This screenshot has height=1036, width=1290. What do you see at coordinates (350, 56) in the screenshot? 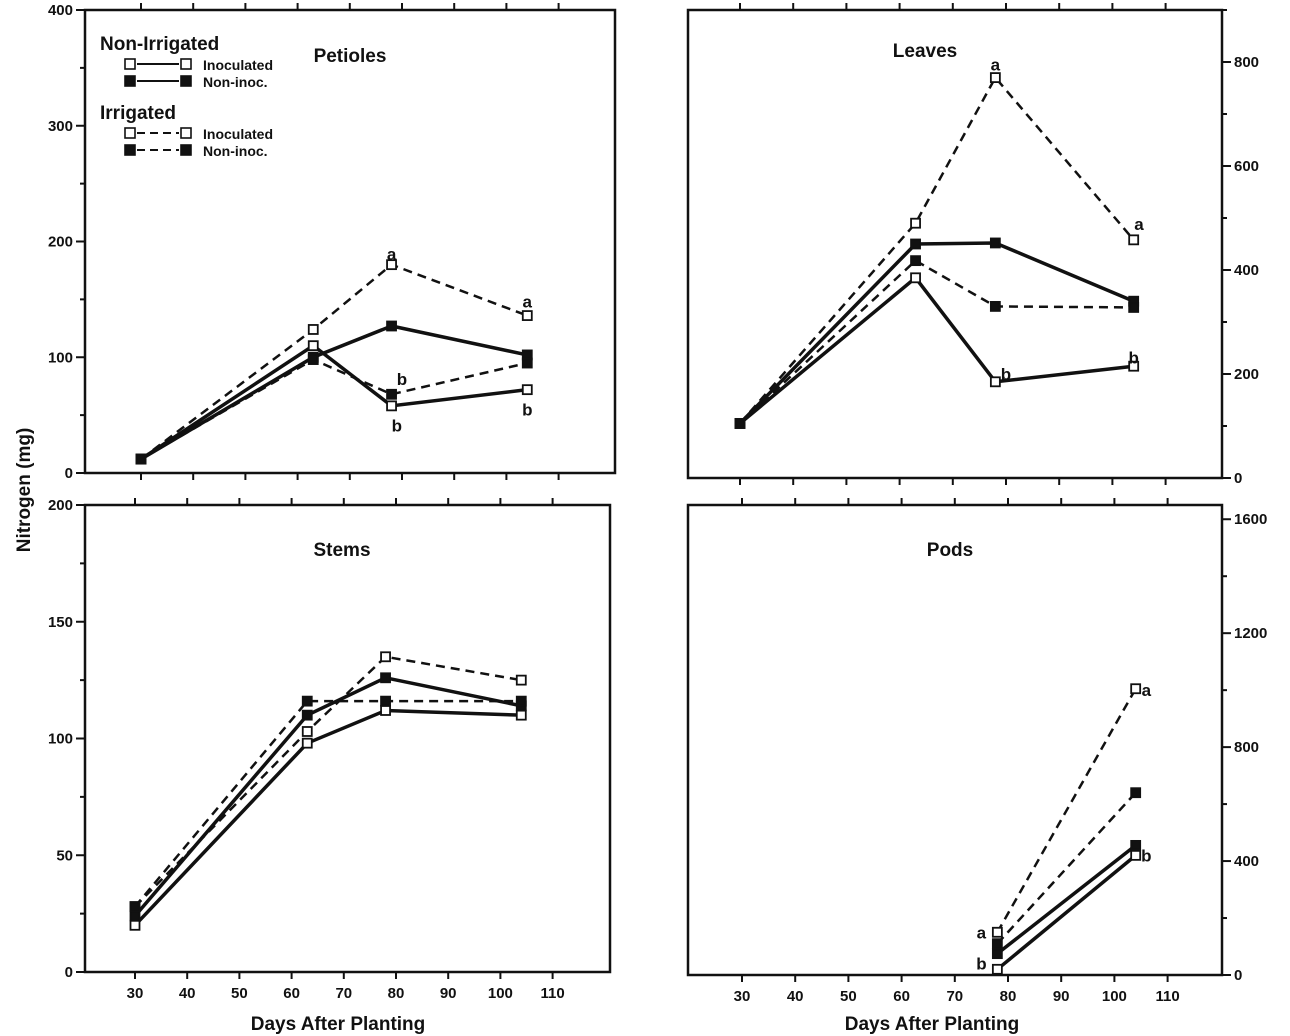
I see `panel-title: Petioles` at bounding box center [350, 56].